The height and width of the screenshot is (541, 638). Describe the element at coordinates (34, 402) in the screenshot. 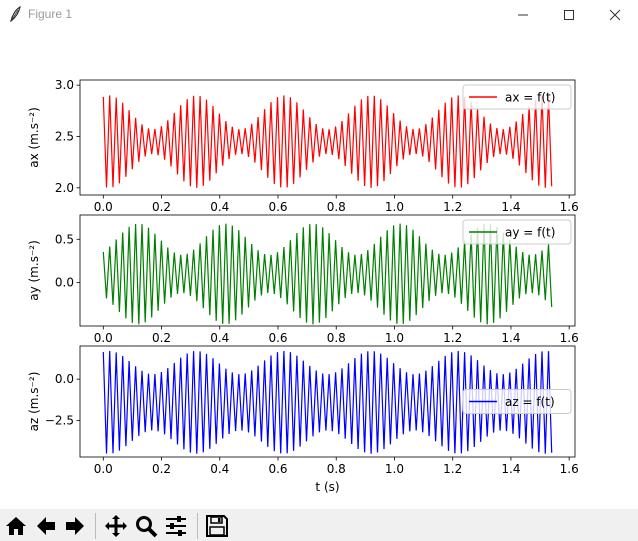

I see `y-axis-label: az (m.s⁻²)` at that location.